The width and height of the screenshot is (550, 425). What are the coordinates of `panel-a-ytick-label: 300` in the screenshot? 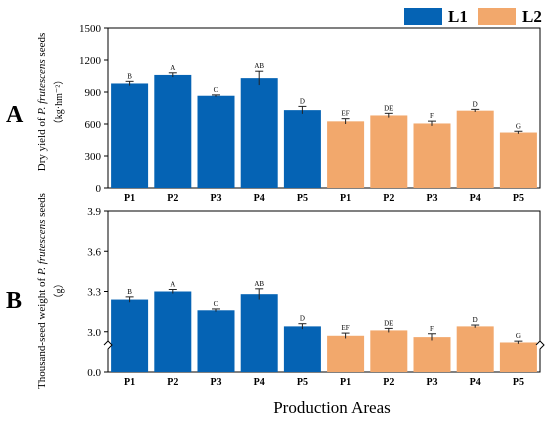 It's located at (93, 157).